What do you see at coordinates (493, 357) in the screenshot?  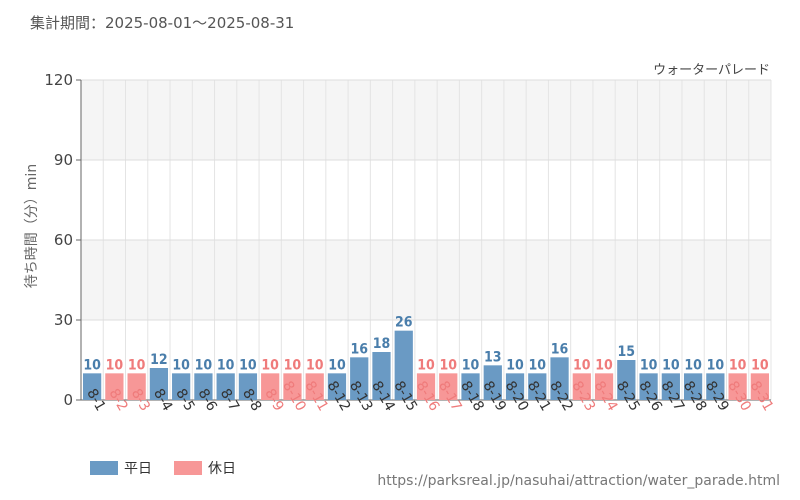 I see `data-label: 13` at bounding box center [493, 357].